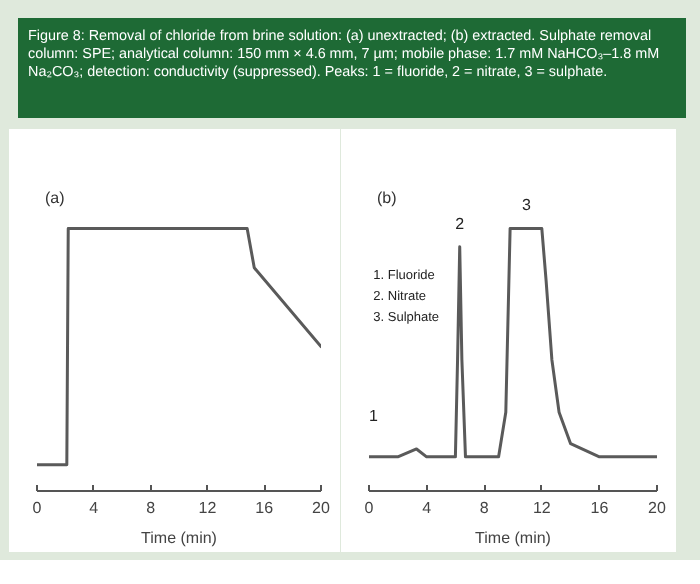 This screenshot has height=584, width=700. What do you see at coordinates (460, 223) in the screenshot?
I see `annotation: 2` at bounding box center [460, 223].